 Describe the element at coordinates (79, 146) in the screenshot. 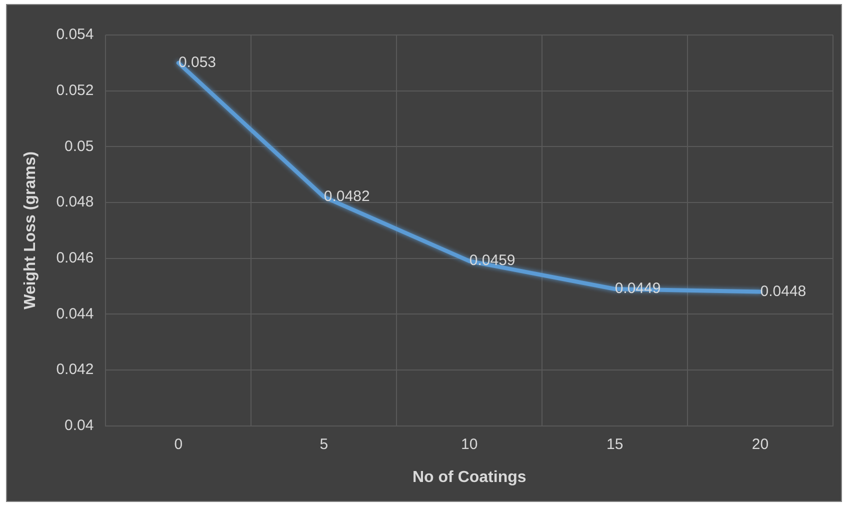

I see `y-tick-label: 0.05` at that location.